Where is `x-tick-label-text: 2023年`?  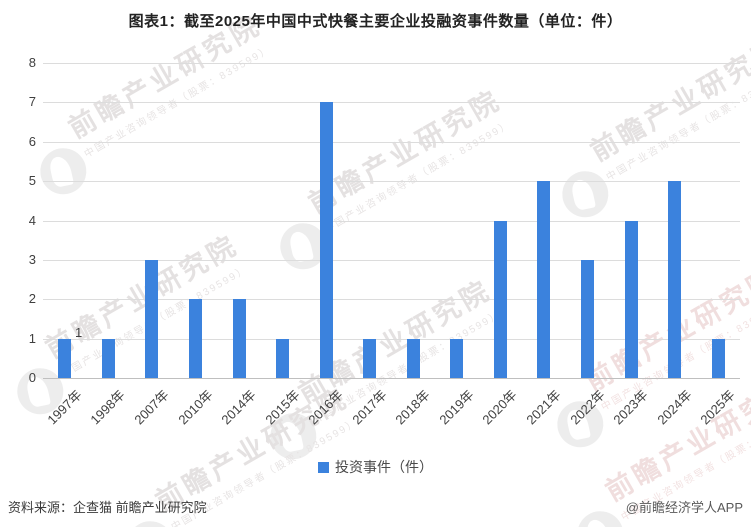 x-tick-label-text: 2023年 is located at coordinates (630, 407).